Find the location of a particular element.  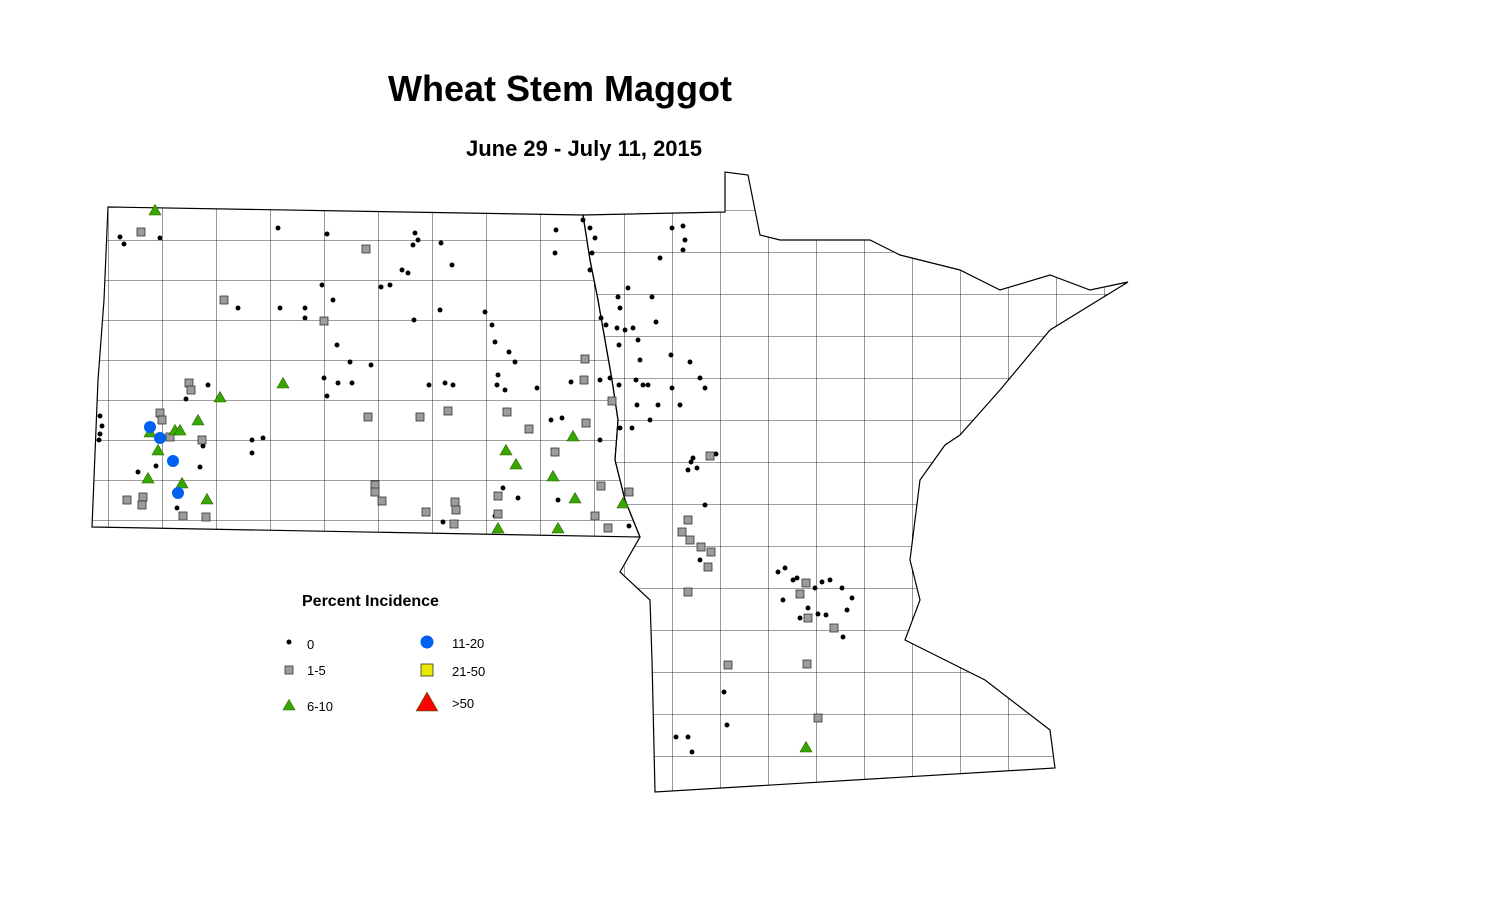

legend-blue-circle-icon is located at coordinates (427, 642).